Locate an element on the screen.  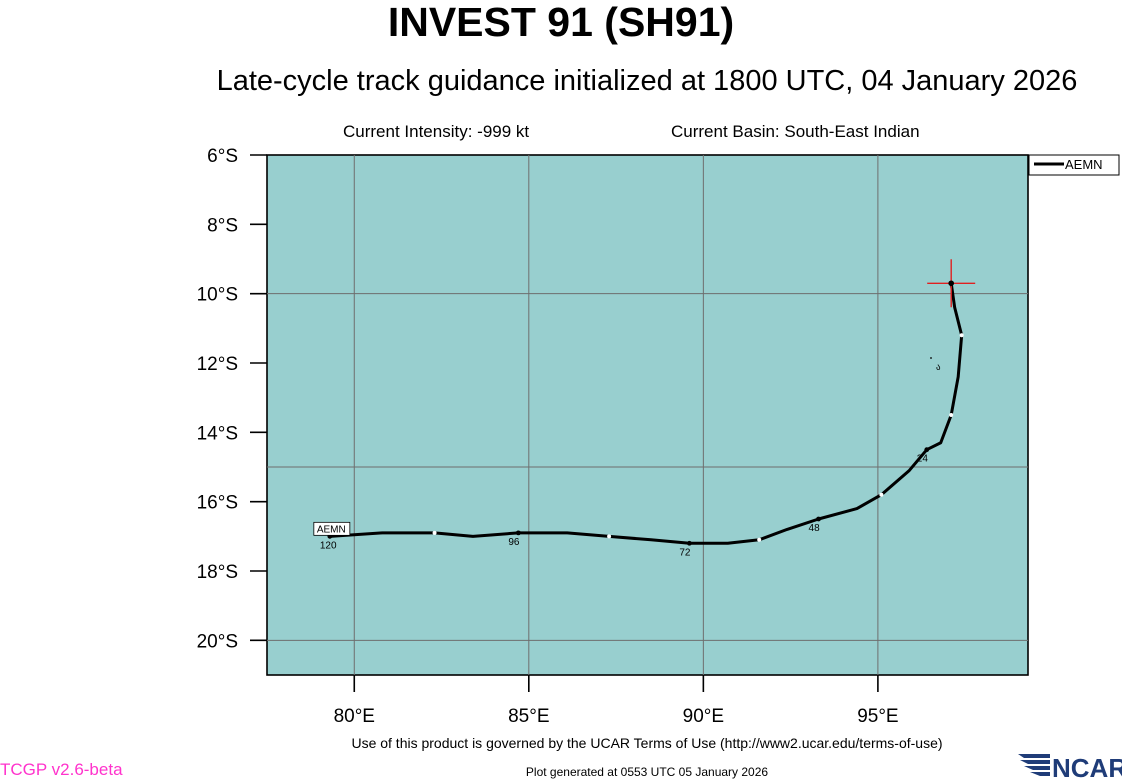
legend: AEMN is located at coordinates (1074, 165).